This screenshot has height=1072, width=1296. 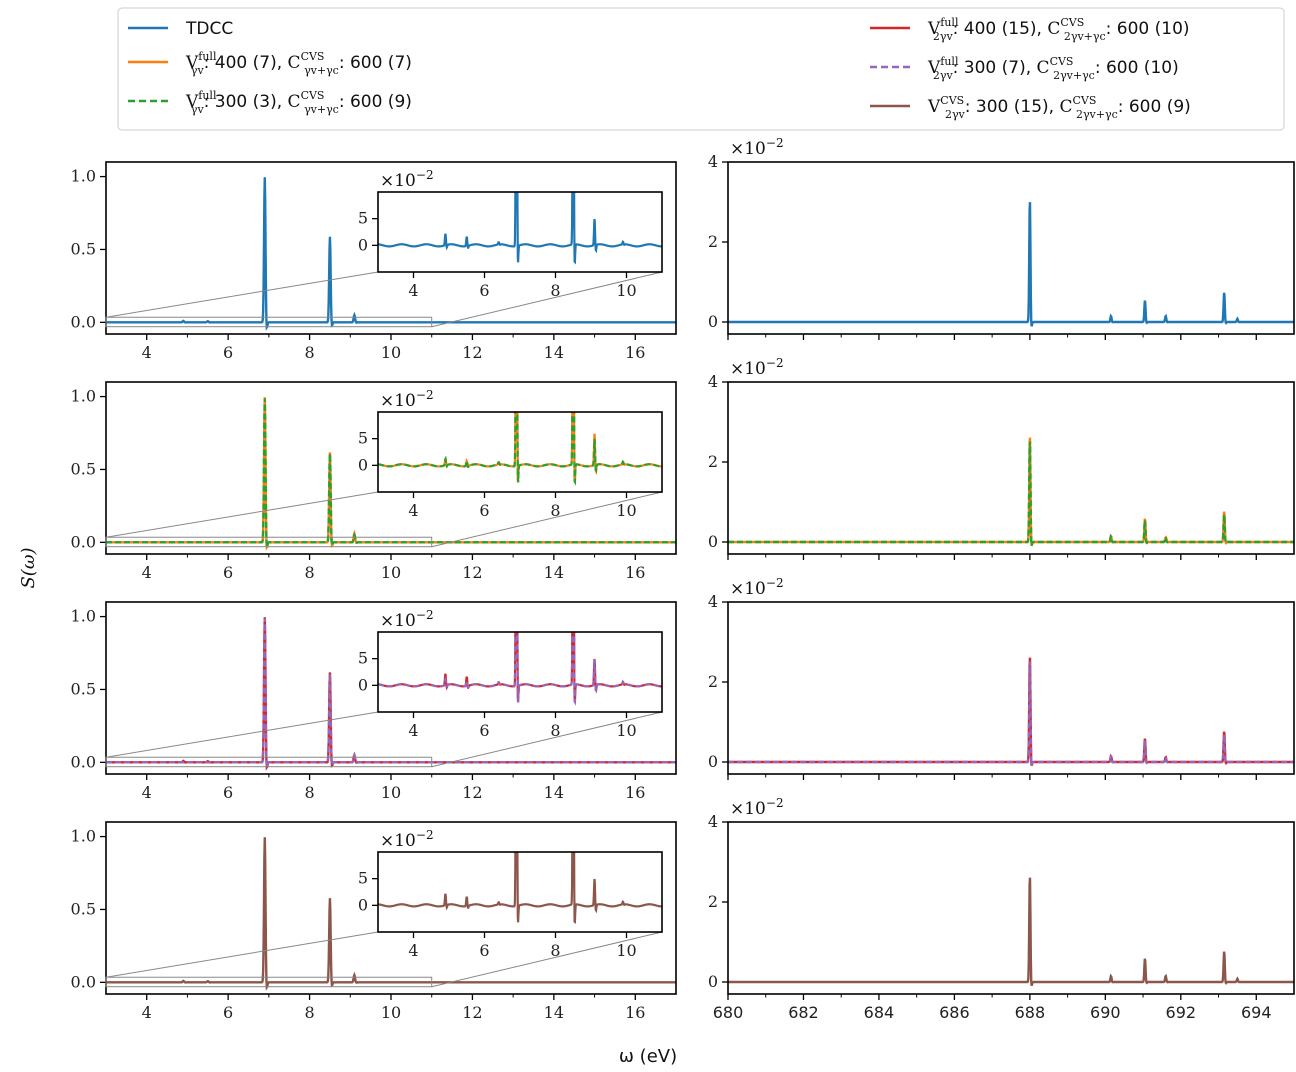 What do you see at coordinates (728, 1012) in the screenshot?
I see `x-tick-label: 680` at bounding box center [728, 1012].